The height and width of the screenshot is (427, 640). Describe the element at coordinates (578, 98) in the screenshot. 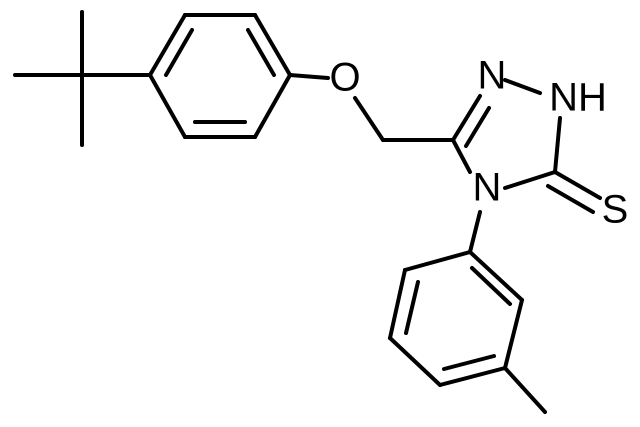

I see `atom-label: NH` at that location.